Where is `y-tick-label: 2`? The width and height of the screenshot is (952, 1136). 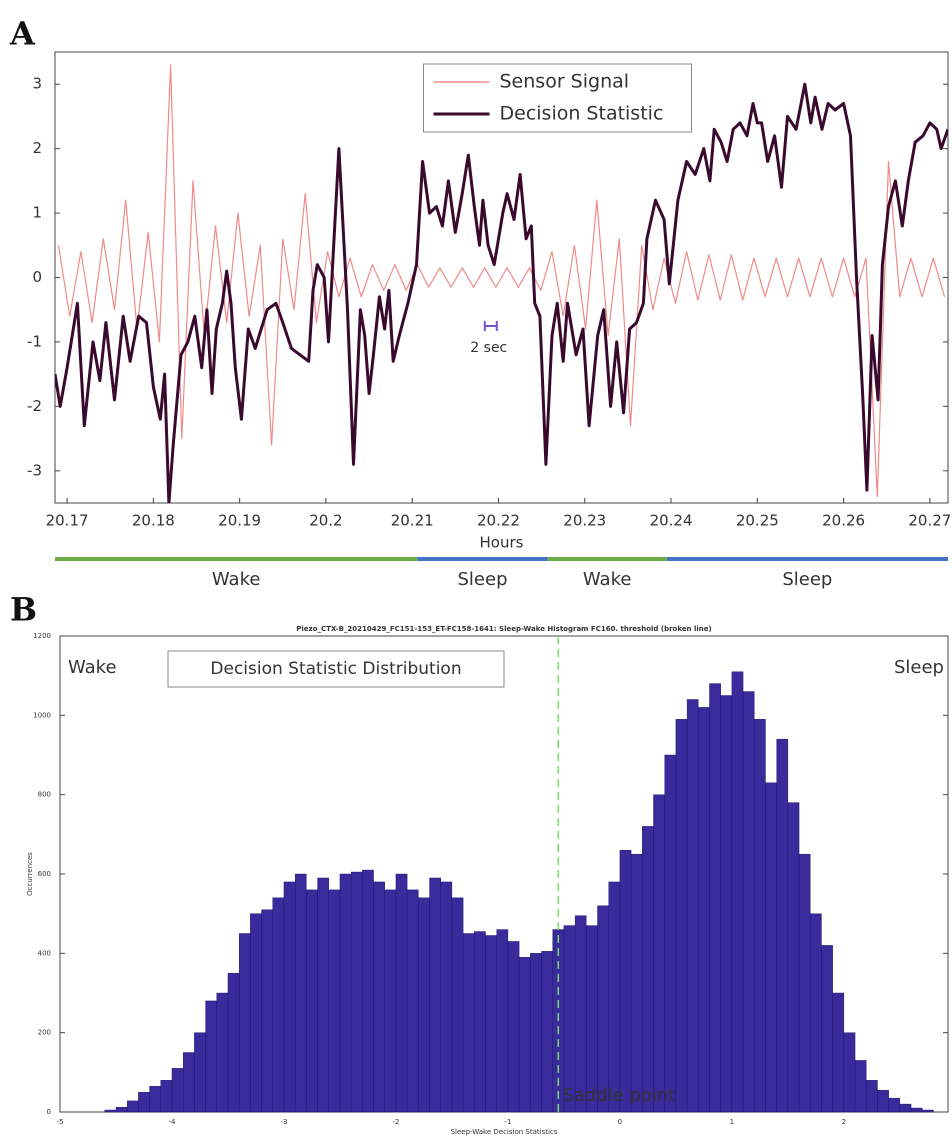 y-tick-label: 2 is located at coordinates (37, 148).